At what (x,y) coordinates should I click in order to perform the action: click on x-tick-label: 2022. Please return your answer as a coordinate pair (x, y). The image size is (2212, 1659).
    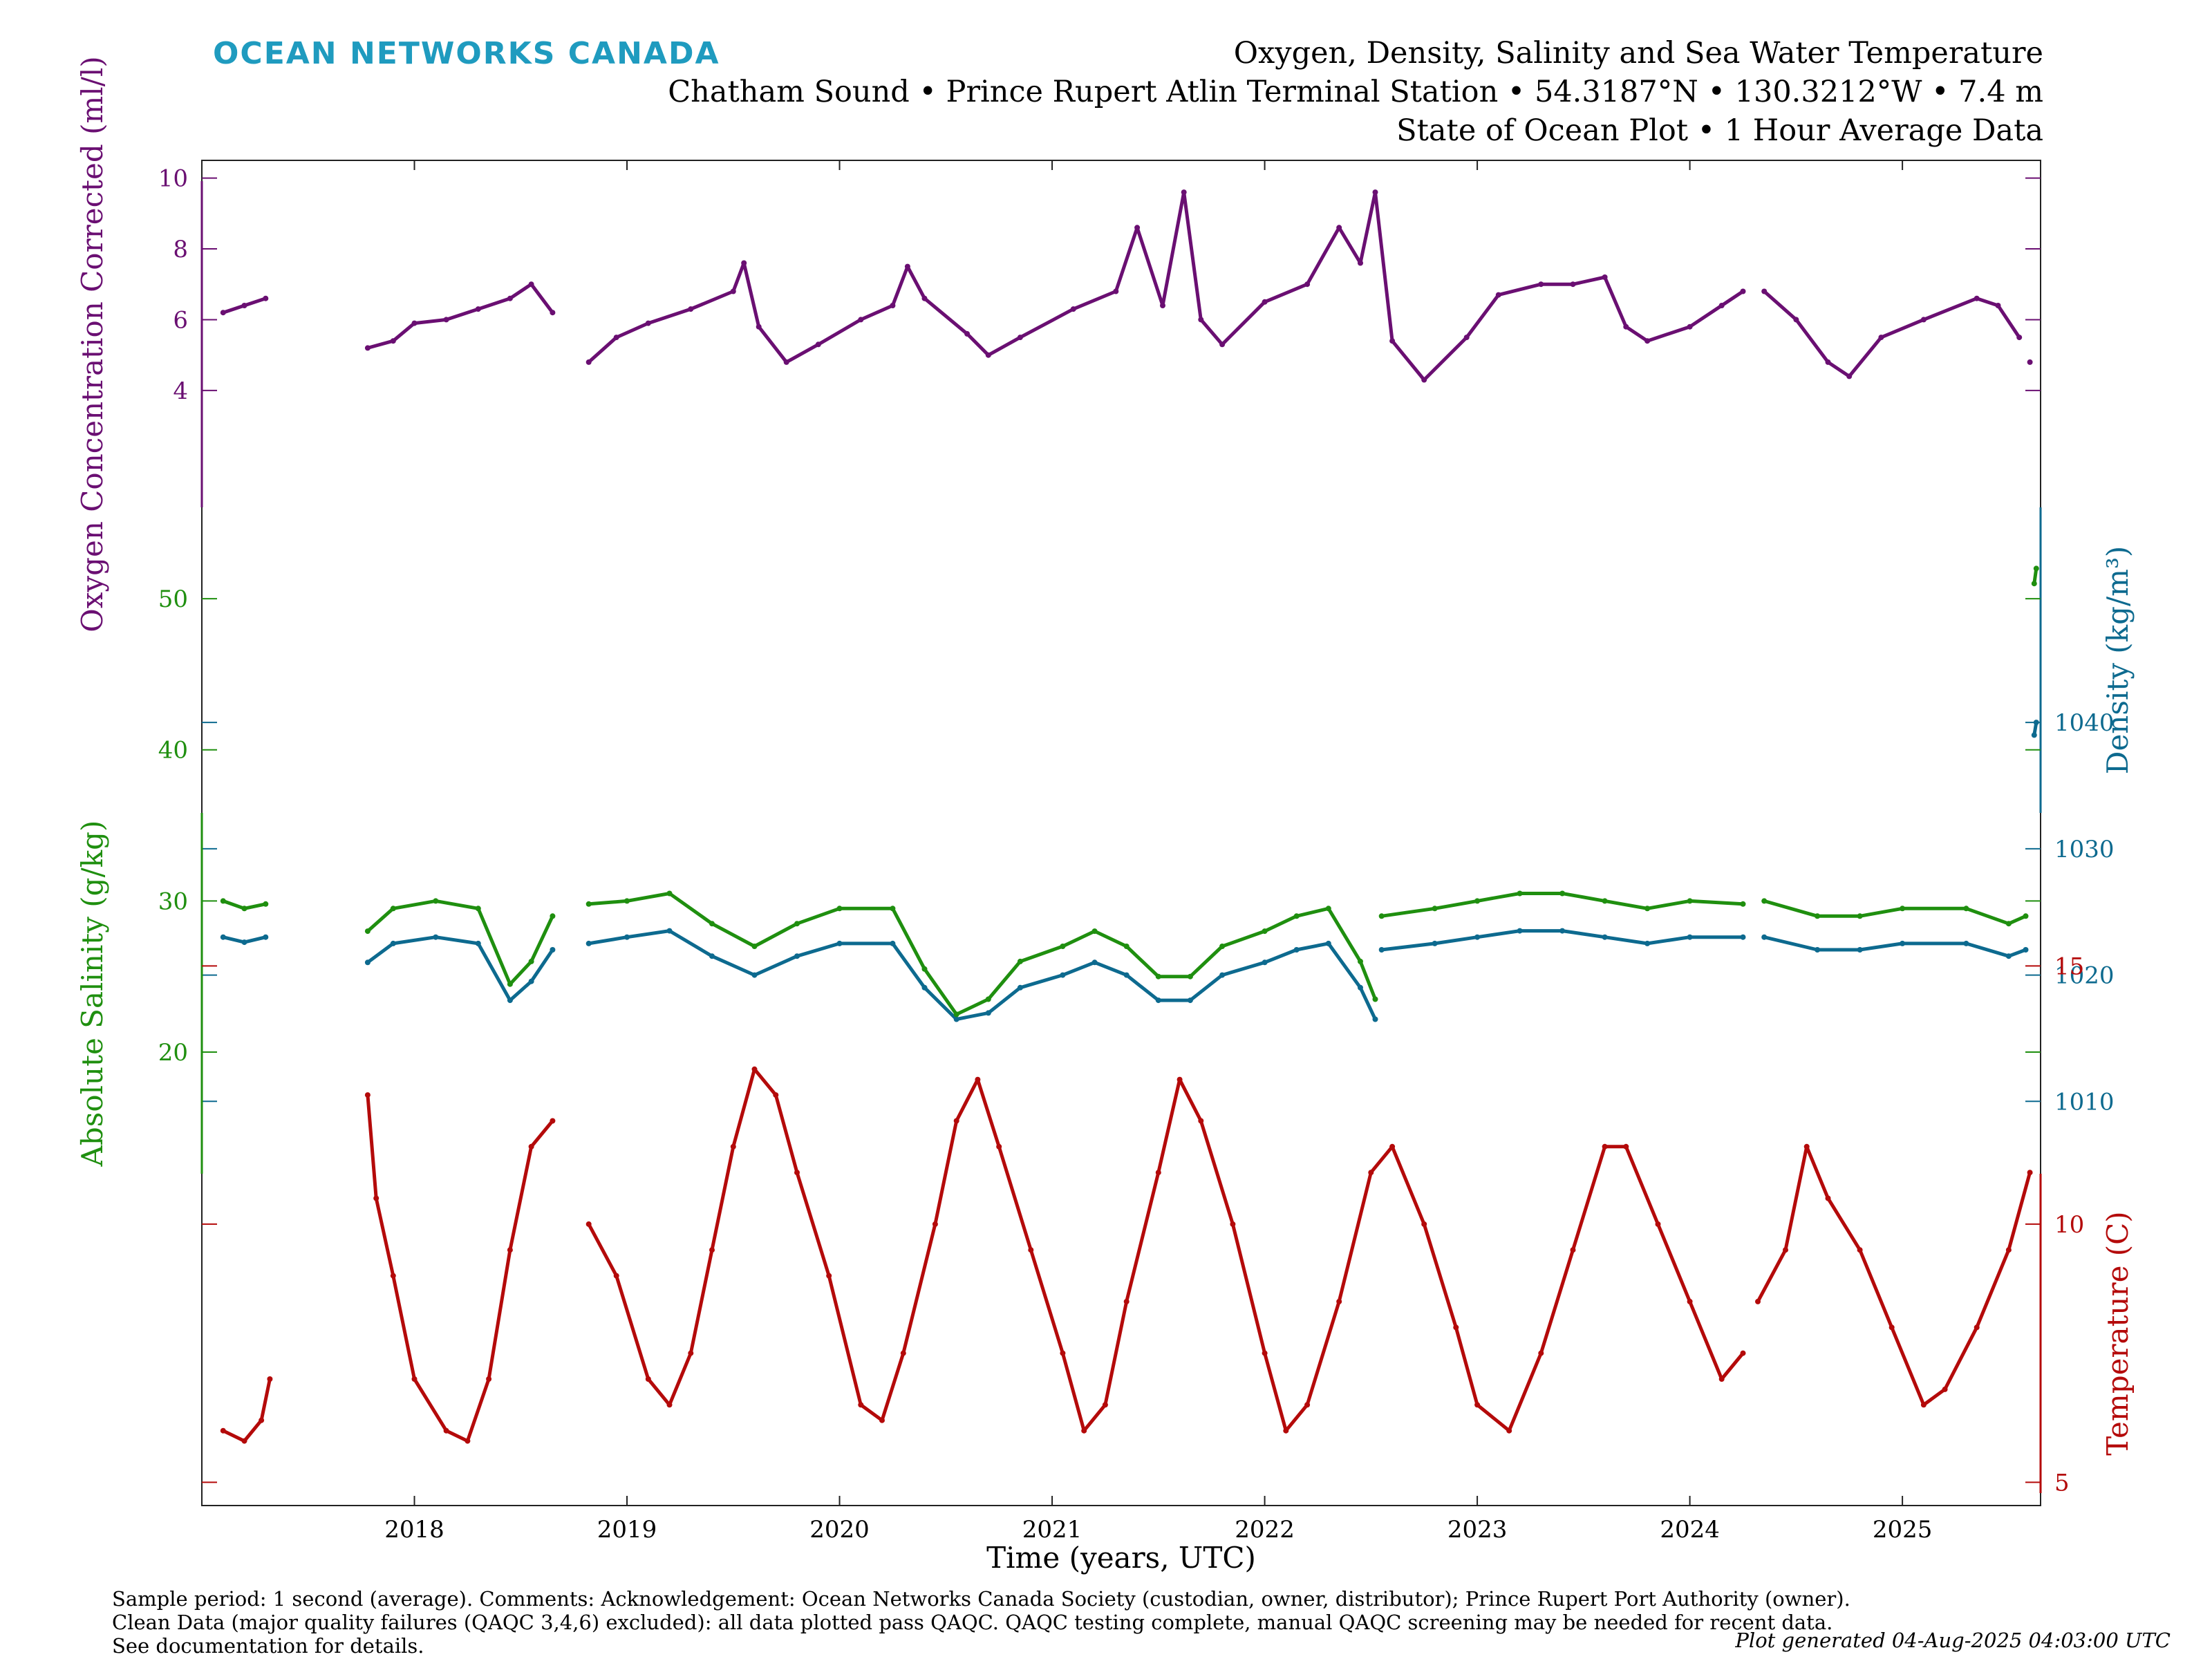
    Looking at the image, I should click on (1265, 1530).